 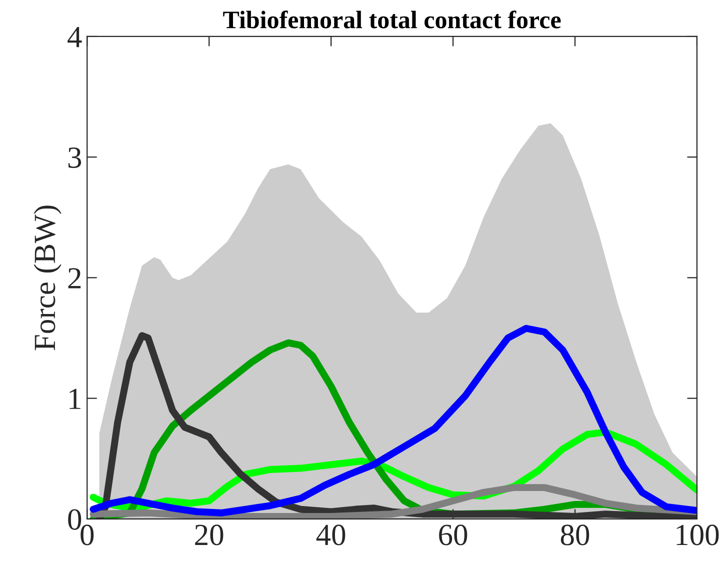 I want to click on y-tick-label: 2, so click(x=74, y=278).